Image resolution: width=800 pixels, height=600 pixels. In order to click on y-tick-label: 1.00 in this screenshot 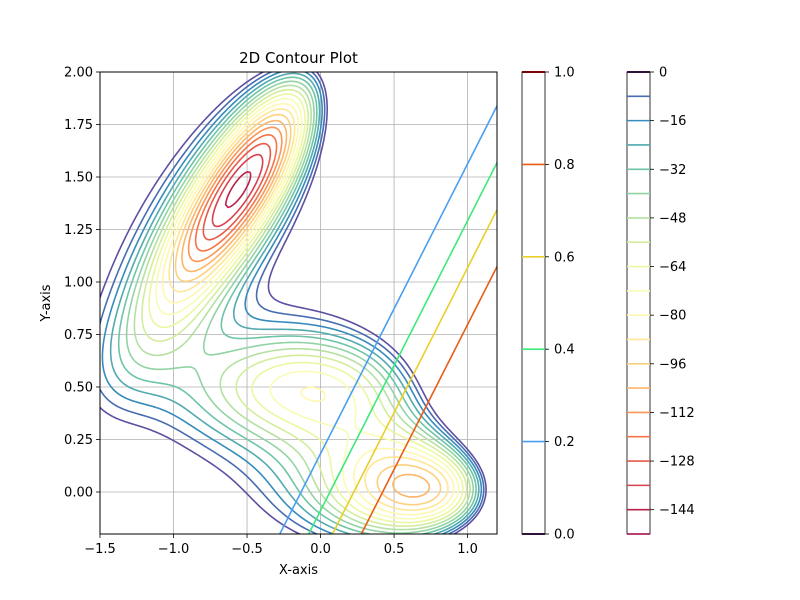, I will do `click(78, 283)`.